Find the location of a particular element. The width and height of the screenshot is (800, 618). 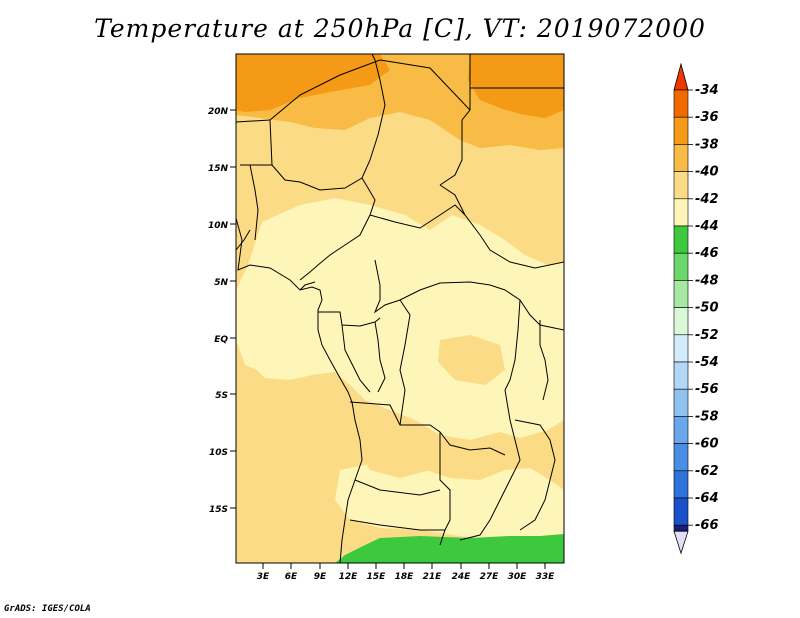

colorbar-label: -58 is located at coordinates (707, 416).